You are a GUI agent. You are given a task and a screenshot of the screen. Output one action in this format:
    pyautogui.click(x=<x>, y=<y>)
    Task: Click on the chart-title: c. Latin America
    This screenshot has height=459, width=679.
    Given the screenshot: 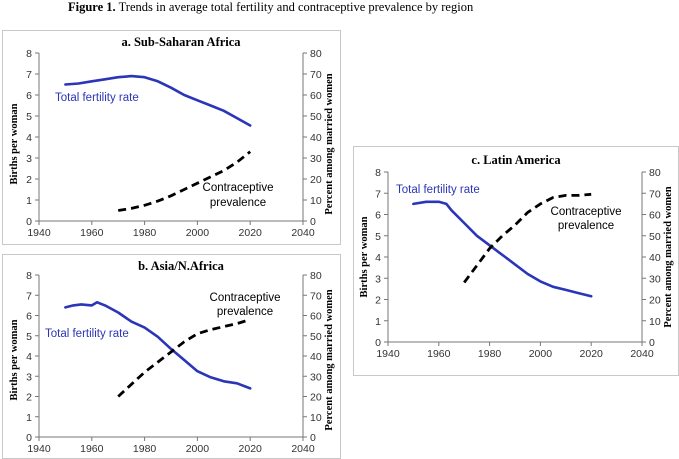 What is the action you would take?
    pyautogui.click(x=516, y=160)
    